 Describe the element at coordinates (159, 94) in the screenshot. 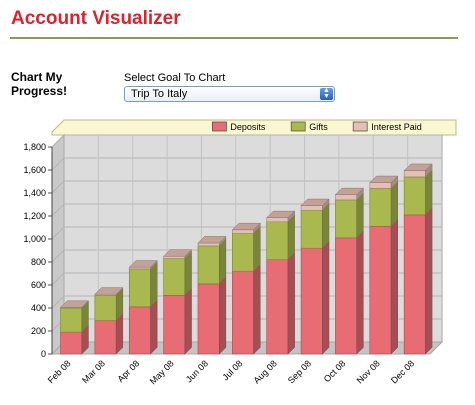

I see `goal-select-value: Trip To Italy` at that location.